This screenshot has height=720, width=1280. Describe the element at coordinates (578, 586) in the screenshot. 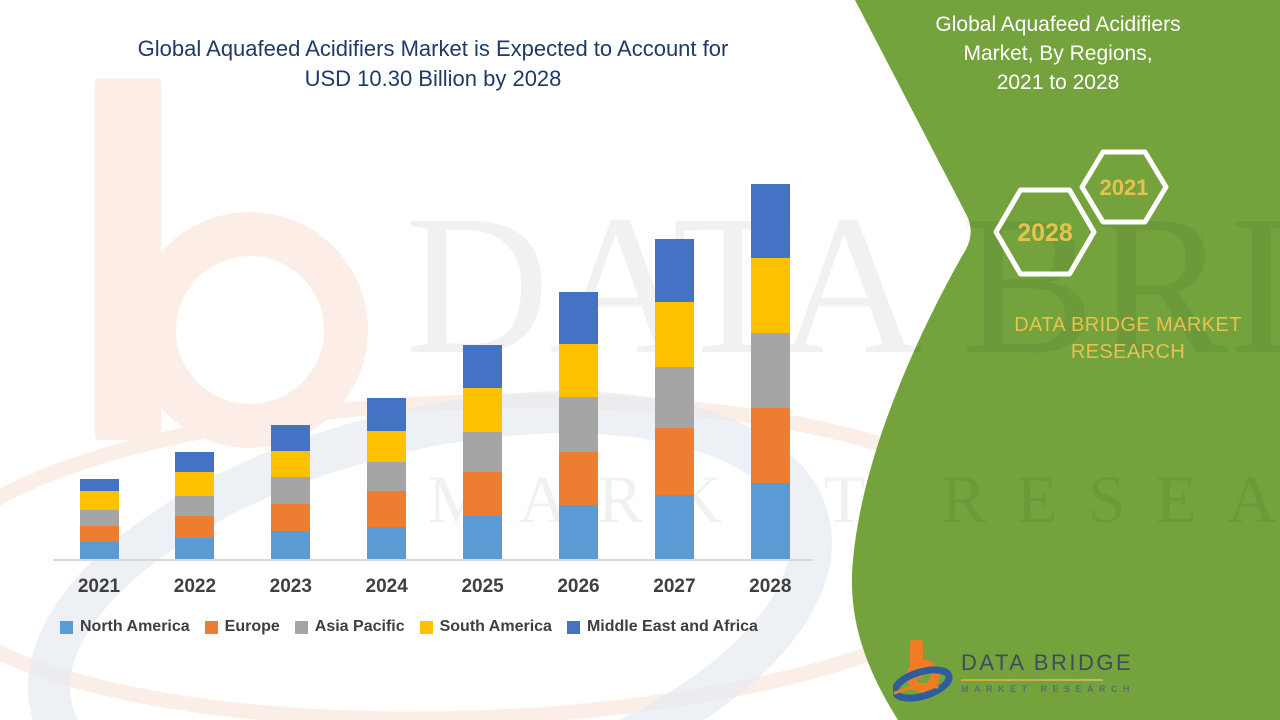

I see `x-axis-label-2026: 2026` at that location.